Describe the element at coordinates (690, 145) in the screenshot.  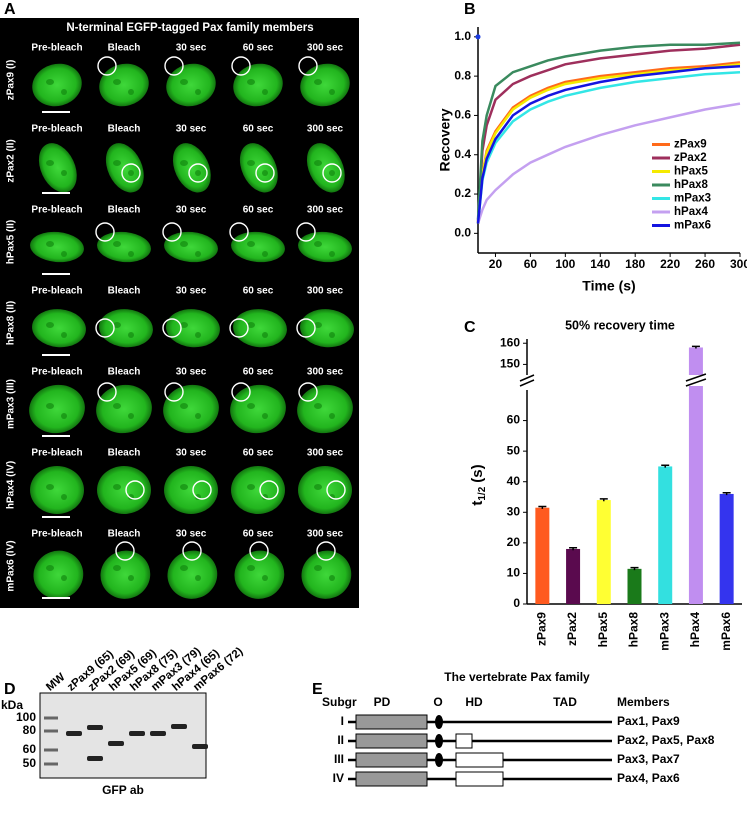
I see `legend-label: zPax9` at that location.